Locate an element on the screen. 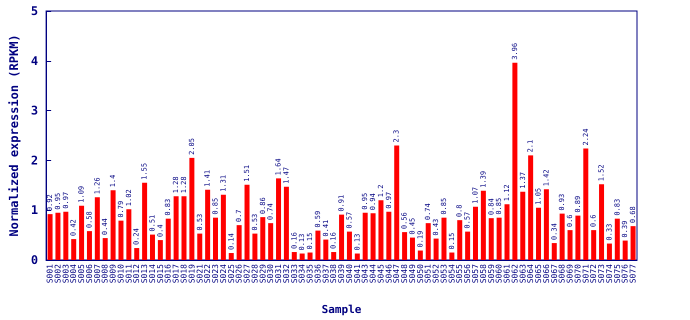  x-tick-label: S028 is located at coordinates (255, 274).